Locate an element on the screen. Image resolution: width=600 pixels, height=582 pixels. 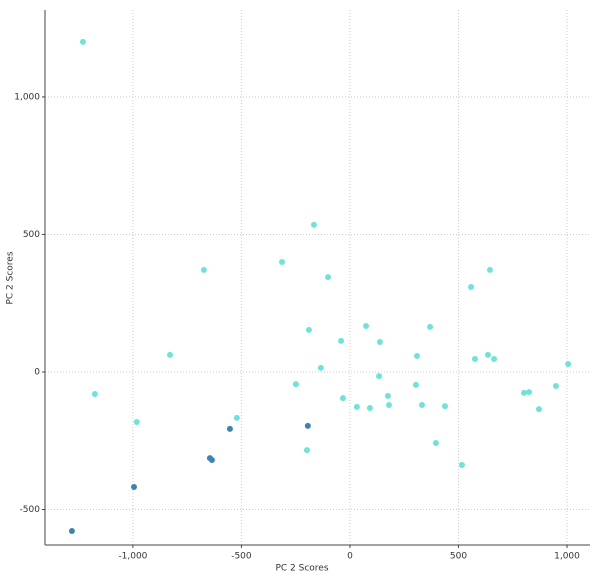
y-axis-label: PC 2 Scores is located at coordinates (11, 277).